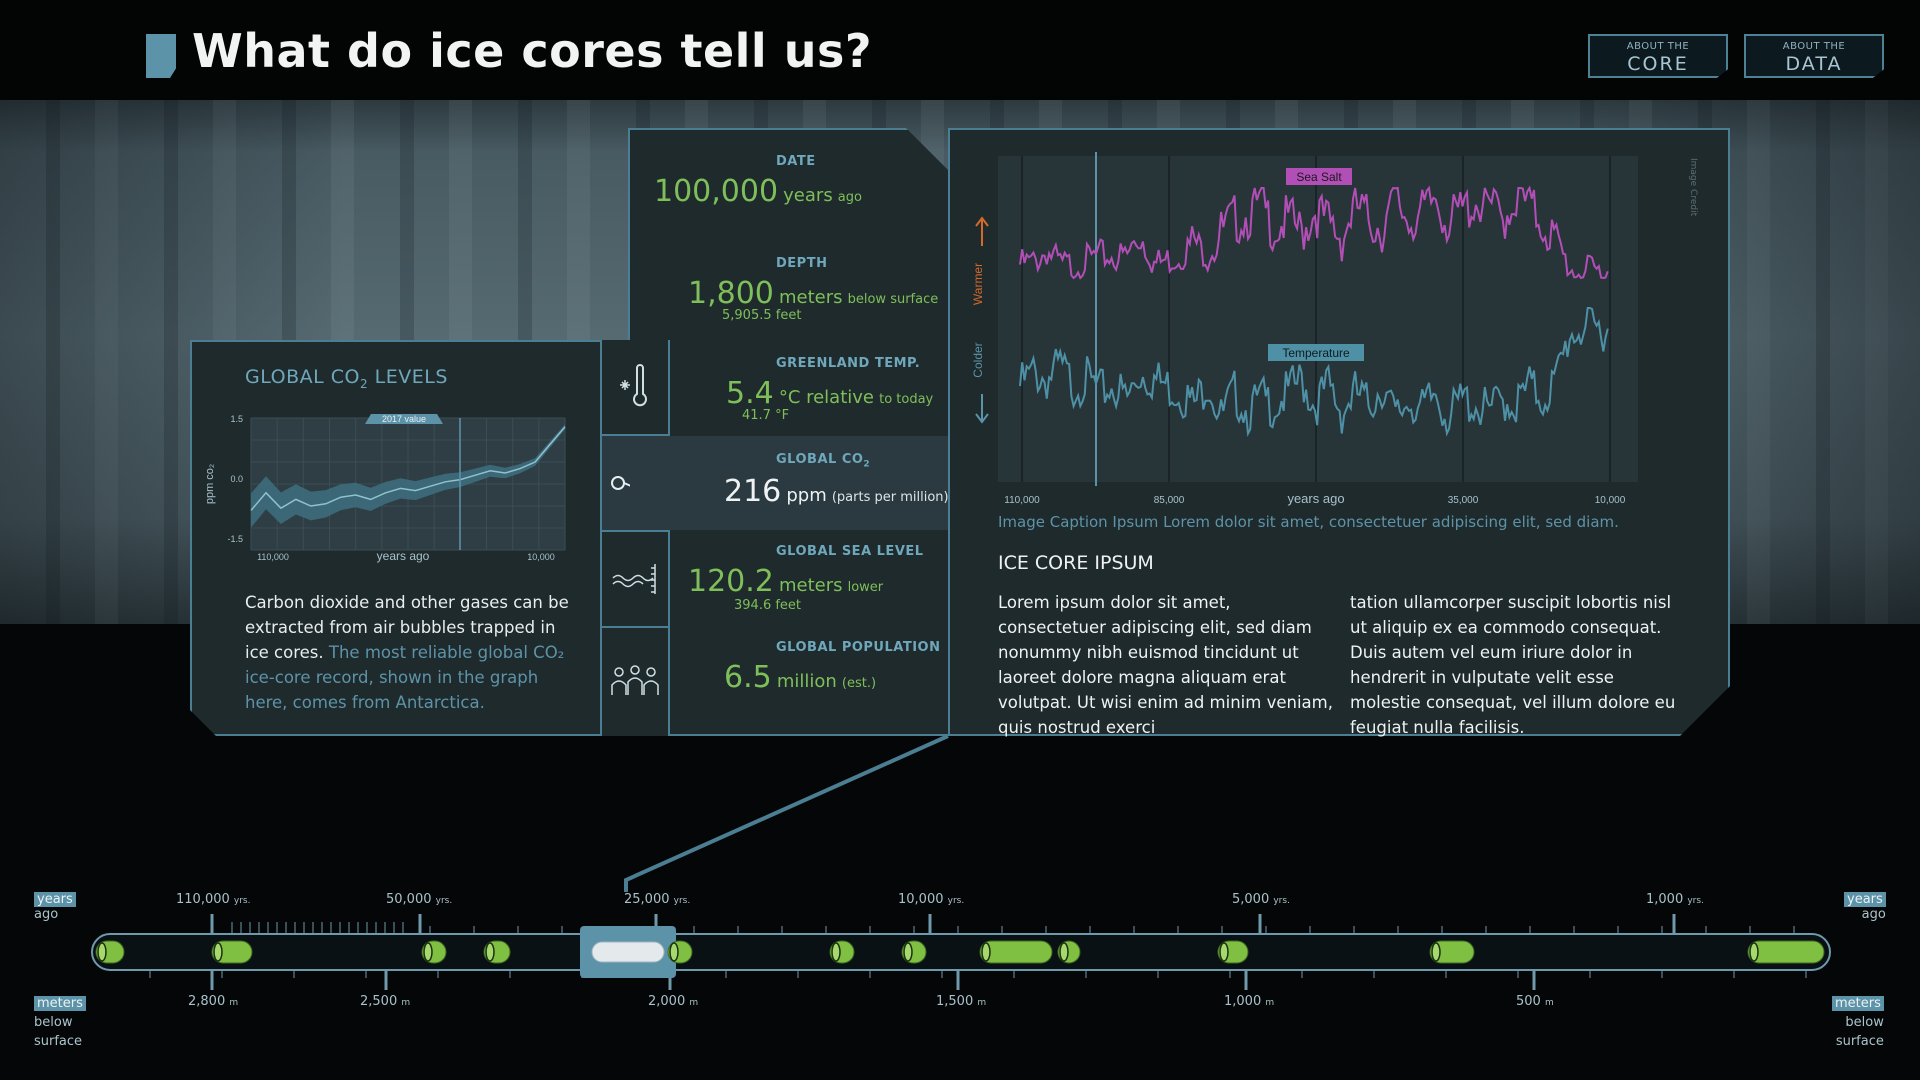 The image size is (1920, 1080). I want to click on temperature-label: Temperature, so click(1316, 353).